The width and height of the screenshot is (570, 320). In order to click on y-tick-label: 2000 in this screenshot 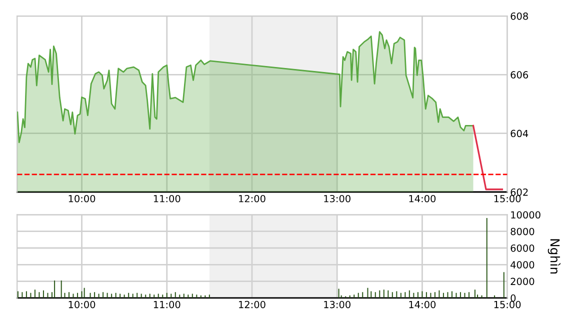, I will do `click(522, 282)`.